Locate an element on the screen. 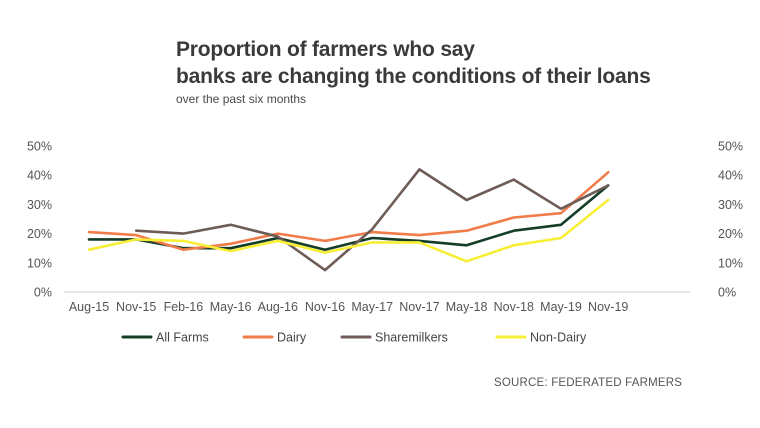 The height and width of the screenshot is (428, 760). y-tick-label-right: 50% is located at coordinates (730, 147).